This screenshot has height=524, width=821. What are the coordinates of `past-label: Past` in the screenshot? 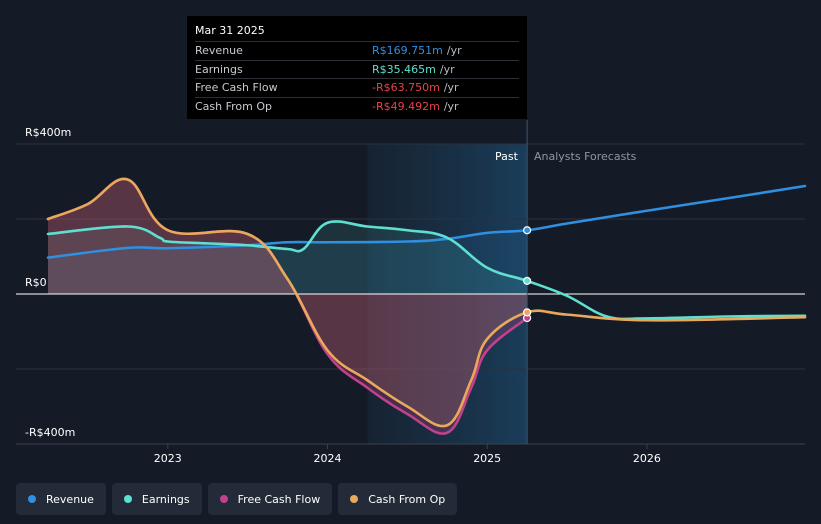 It's located at (506, 156).